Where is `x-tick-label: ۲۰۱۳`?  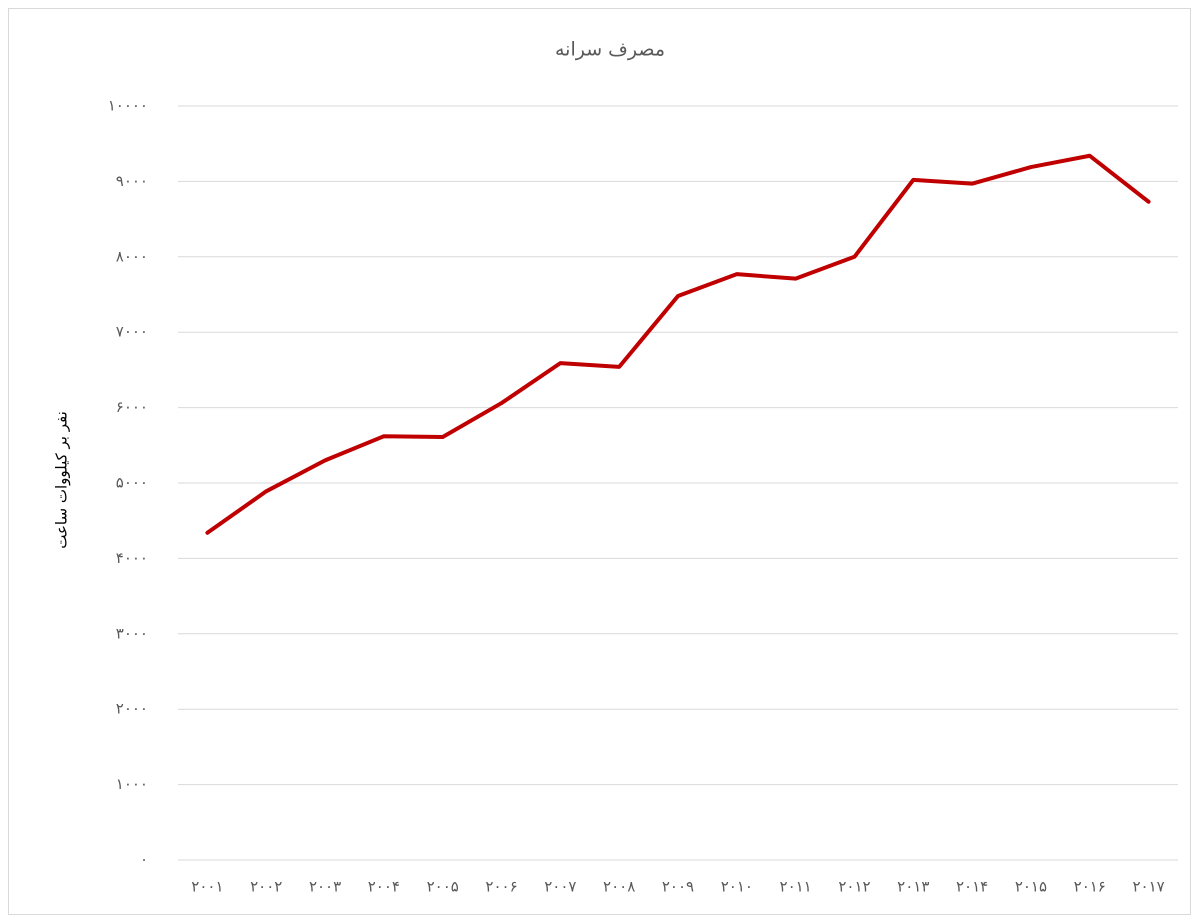 x-tick-label: ۲۰۱۳ is located at coordinates (913, 887).